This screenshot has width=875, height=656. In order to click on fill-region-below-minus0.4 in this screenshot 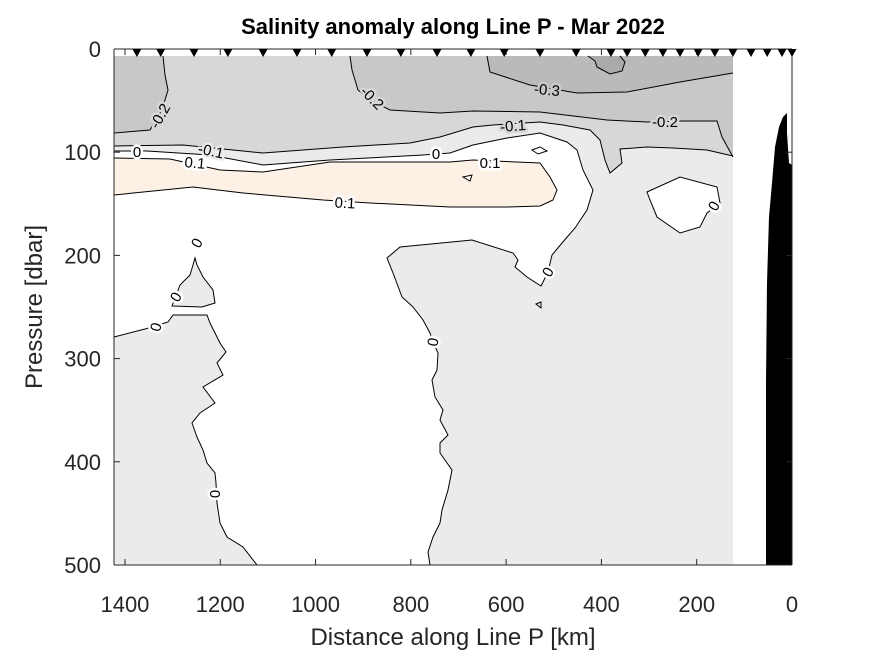, I will do `click(606, 65)`.